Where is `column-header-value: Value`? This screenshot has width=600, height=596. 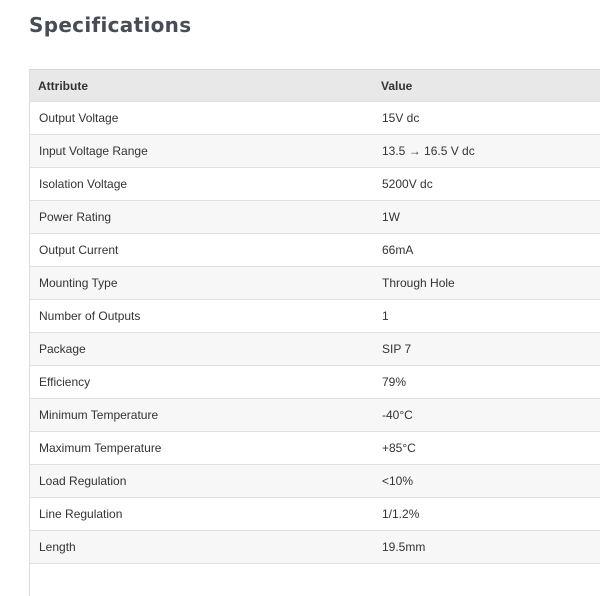
column-header-value: Value is located at coordinates (486, 86).